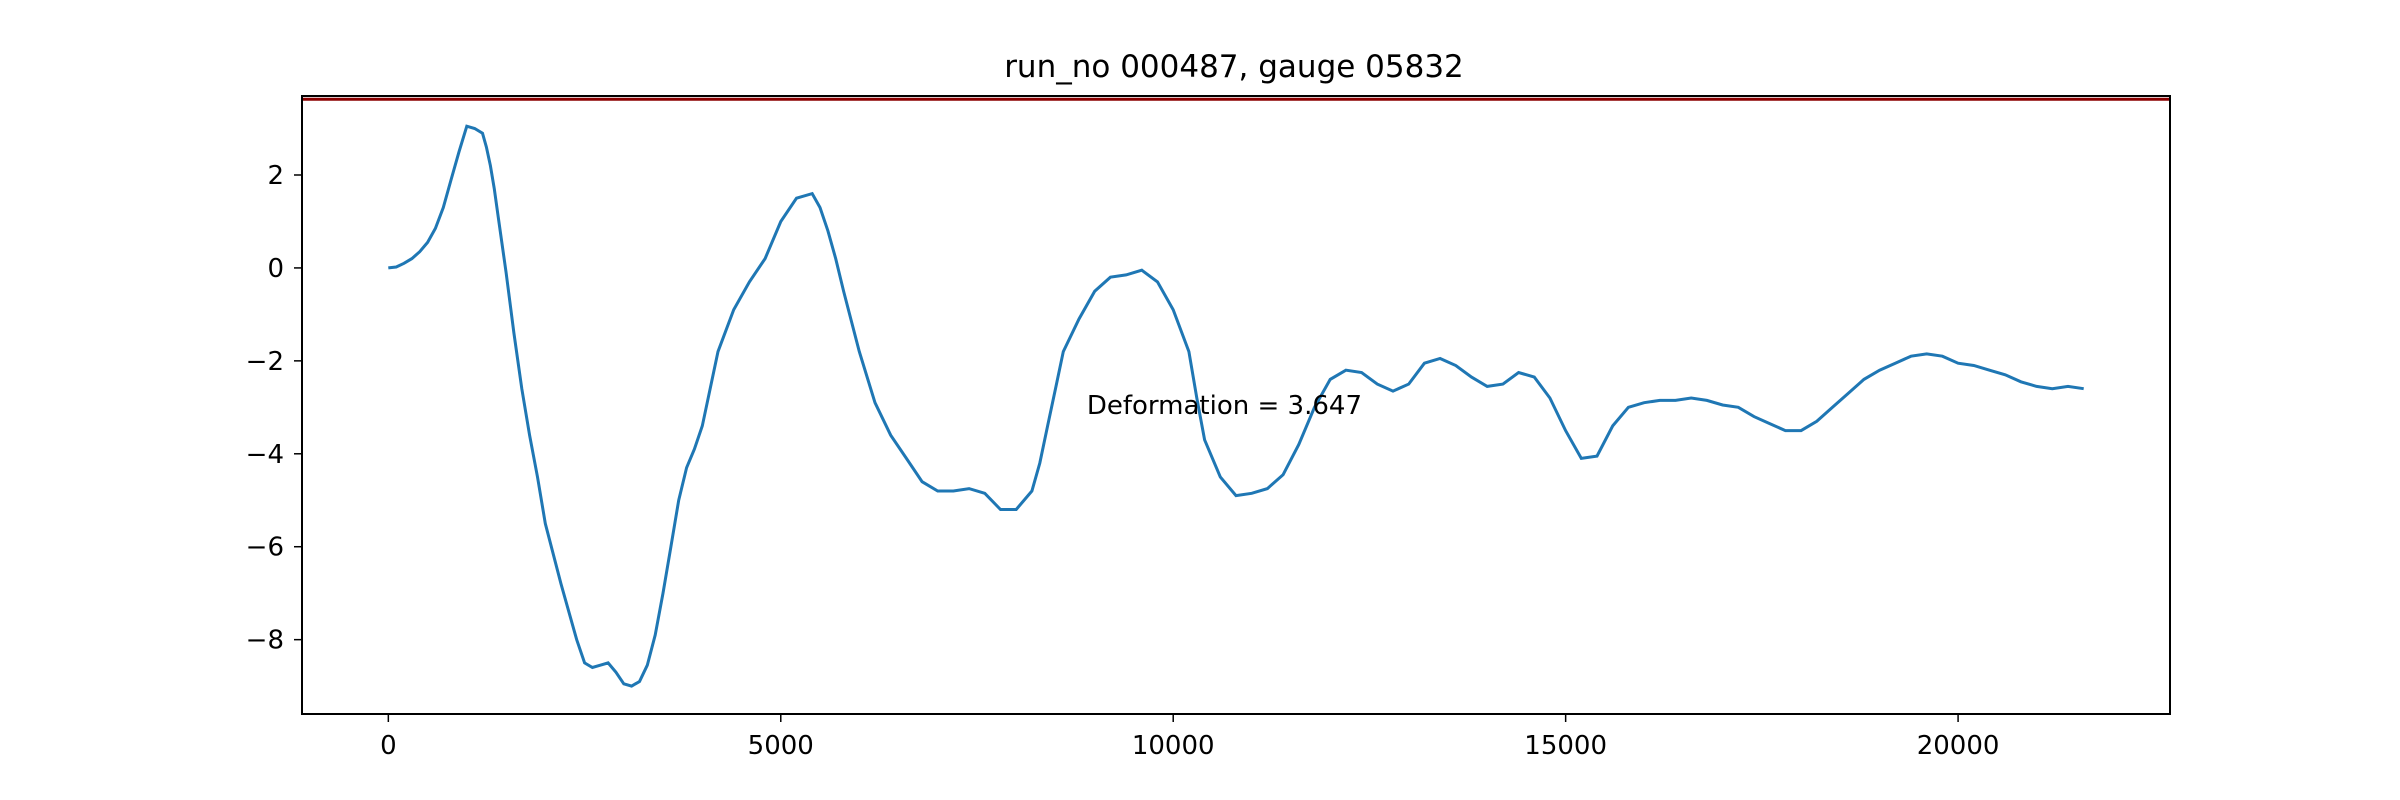  What do you see at coordinates (265, 455) in the screenshot?
I see `y-tick-label: −4` at bounding box center [265, 455].